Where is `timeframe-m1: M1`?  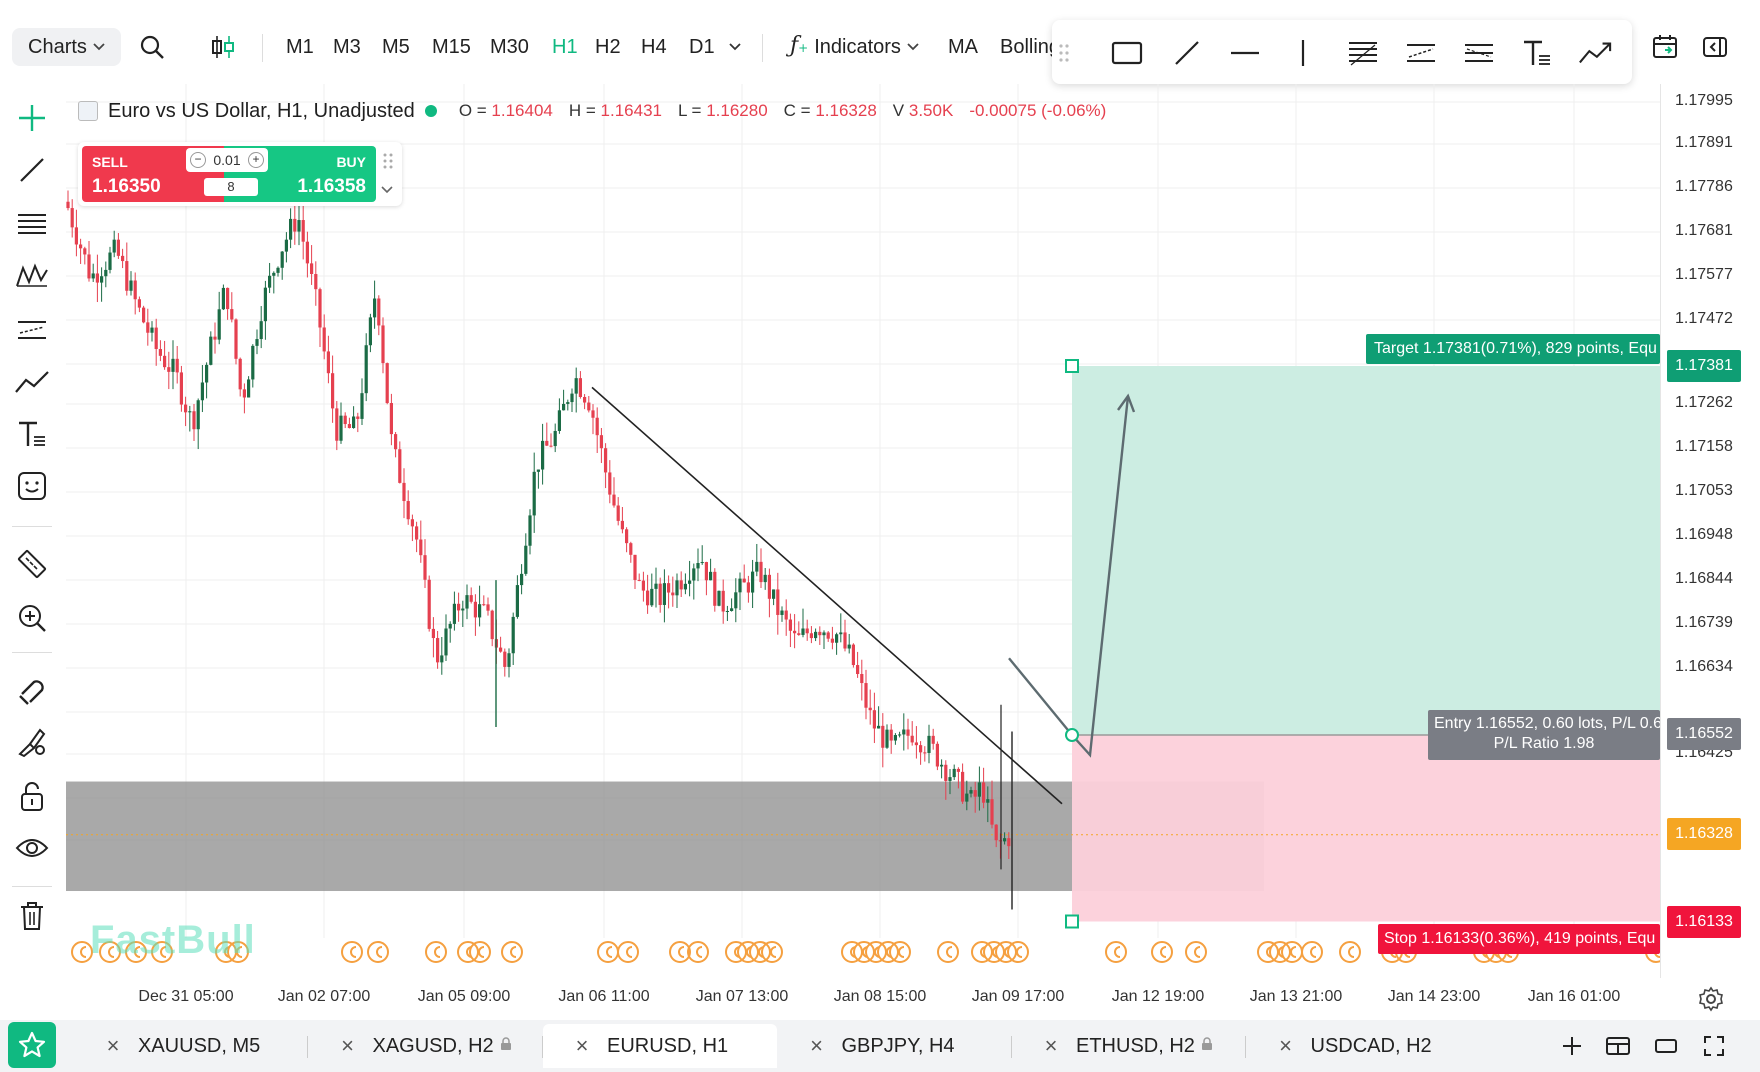 timeframe-m1: M1 is located at coordinates (300, 47).